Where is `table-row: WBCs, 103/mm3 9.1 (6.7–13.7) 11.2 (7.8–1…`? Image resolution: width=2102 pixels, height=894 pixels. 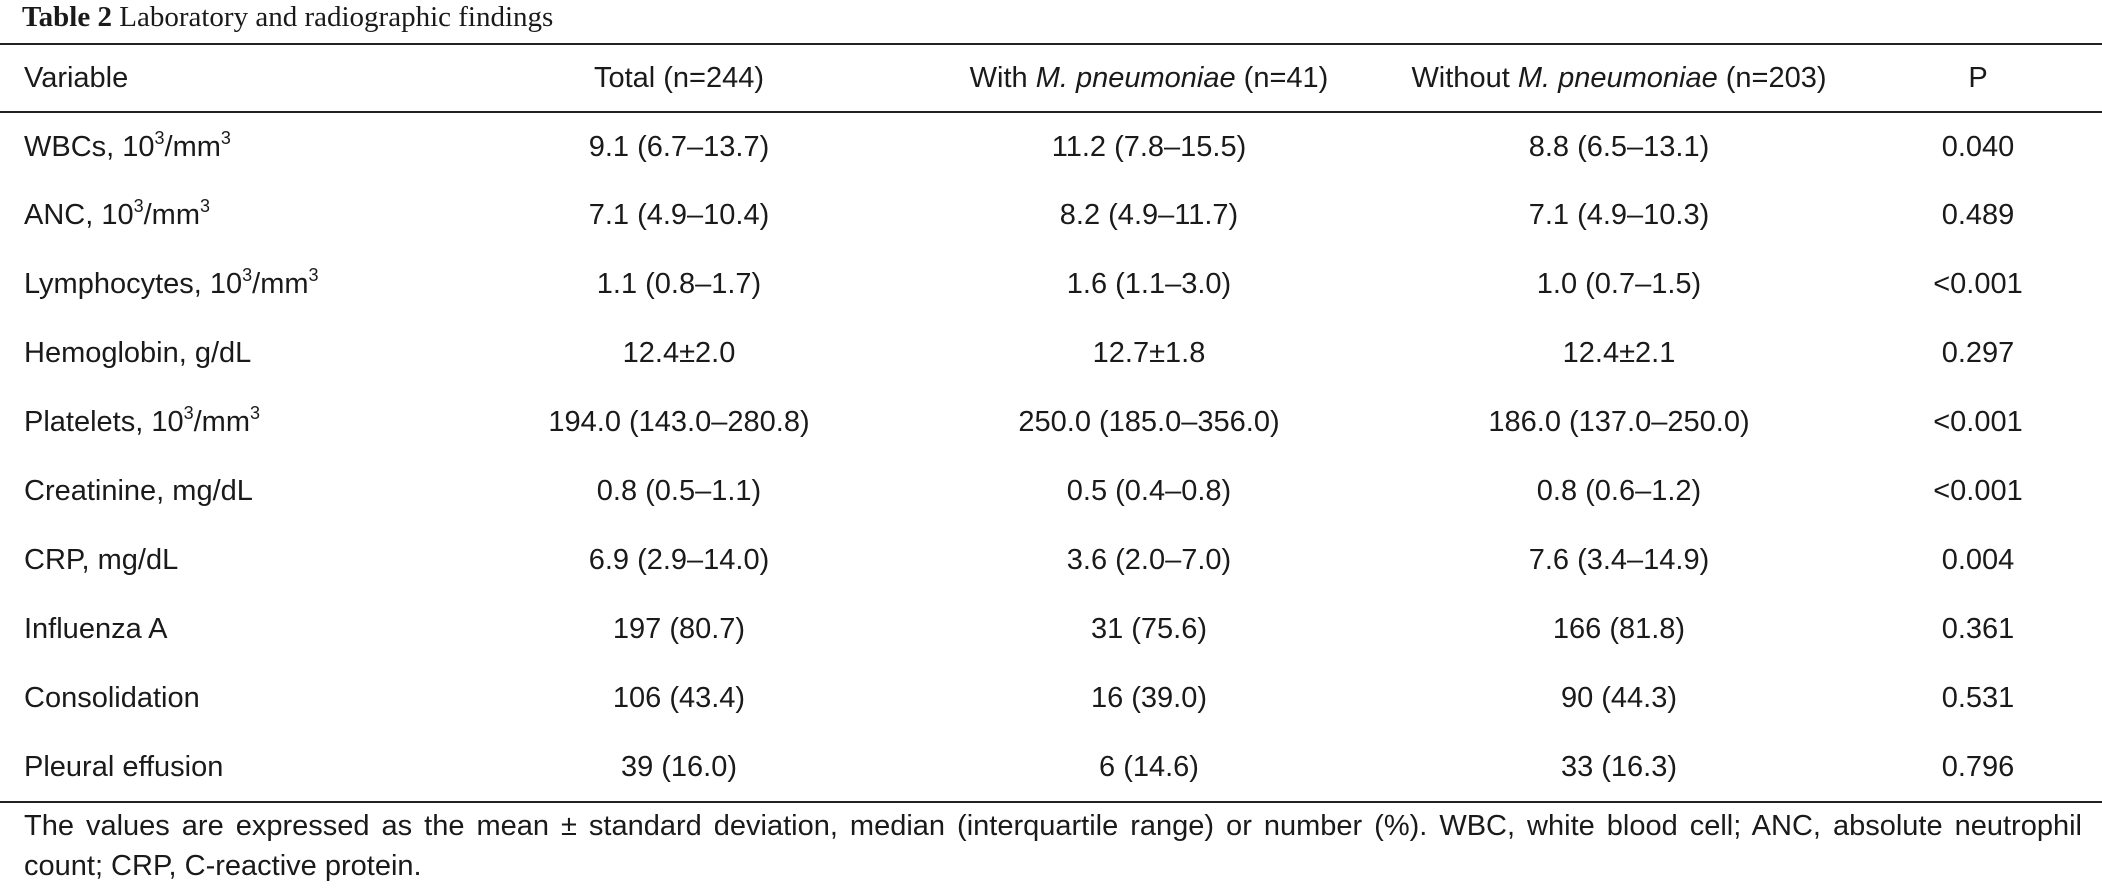 table-row: WBCs, 103/mm3 9.1 (6.7–13.7) 11.2 (7.8–1… is located at coordinates (1051, 146).